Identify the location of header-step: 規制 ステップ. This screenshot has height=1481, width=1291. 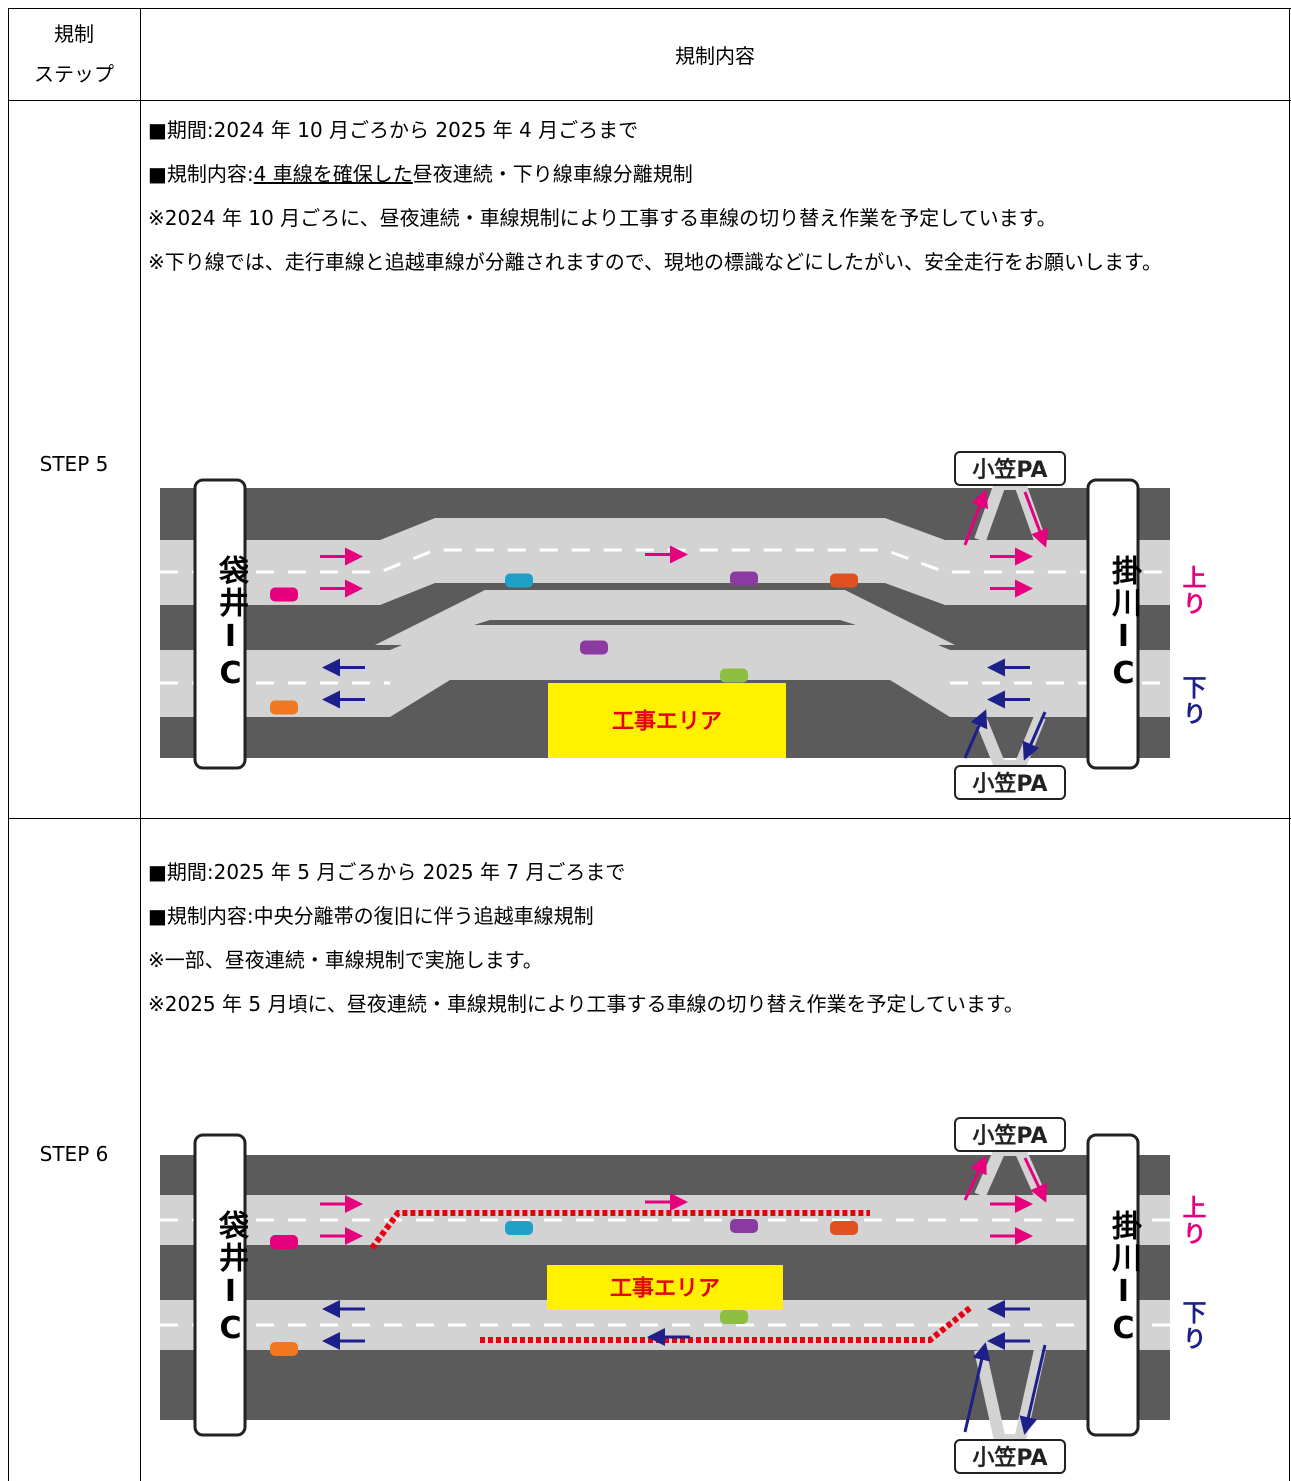
(74, 54).